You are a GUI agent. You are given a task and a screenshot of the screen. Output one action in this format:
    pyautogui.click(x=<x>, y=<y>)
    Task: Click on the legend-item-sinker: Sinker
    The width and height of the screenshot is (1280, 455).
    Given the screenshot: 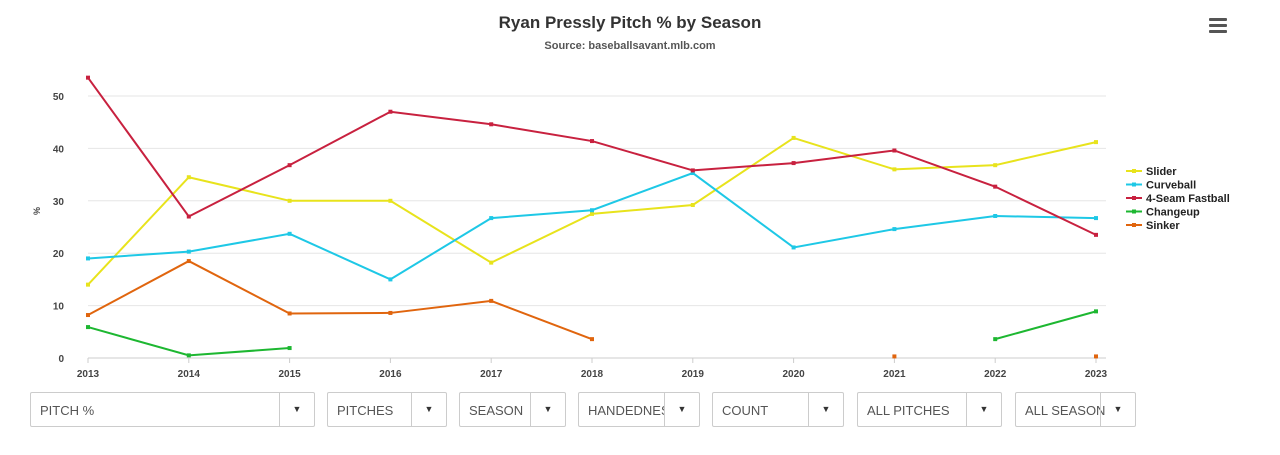 What is the action you would take?
    pyautogui.click(x=1153, y=226)
    